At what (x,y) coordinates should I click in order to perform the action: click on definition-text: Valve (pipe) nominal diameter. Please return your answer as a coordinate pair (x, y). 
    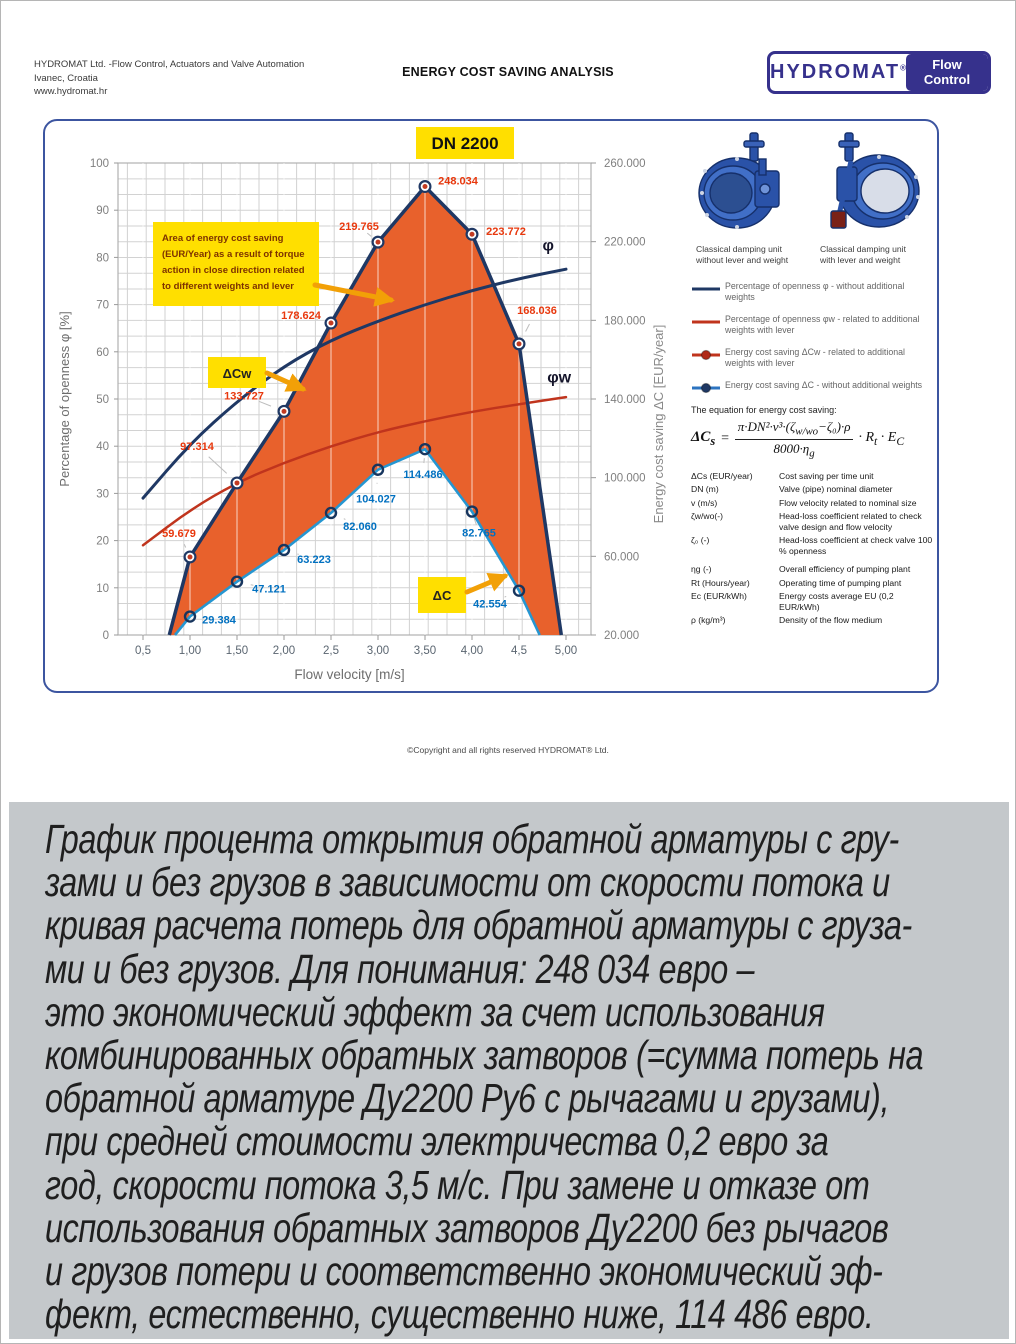
    Looking at the image, I should click on (836, 489).